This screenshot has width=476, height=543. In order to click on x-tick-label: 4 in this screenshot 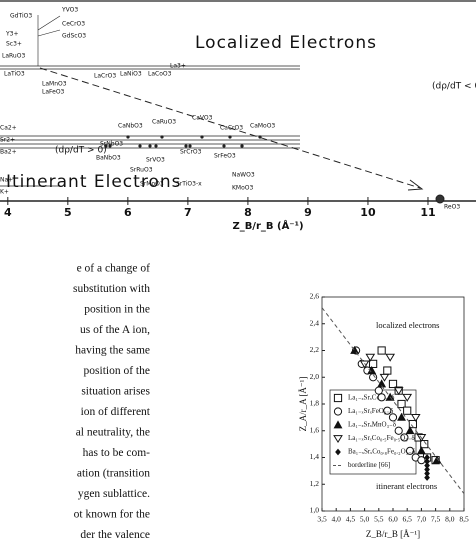, I will do `click(8, 212)`.